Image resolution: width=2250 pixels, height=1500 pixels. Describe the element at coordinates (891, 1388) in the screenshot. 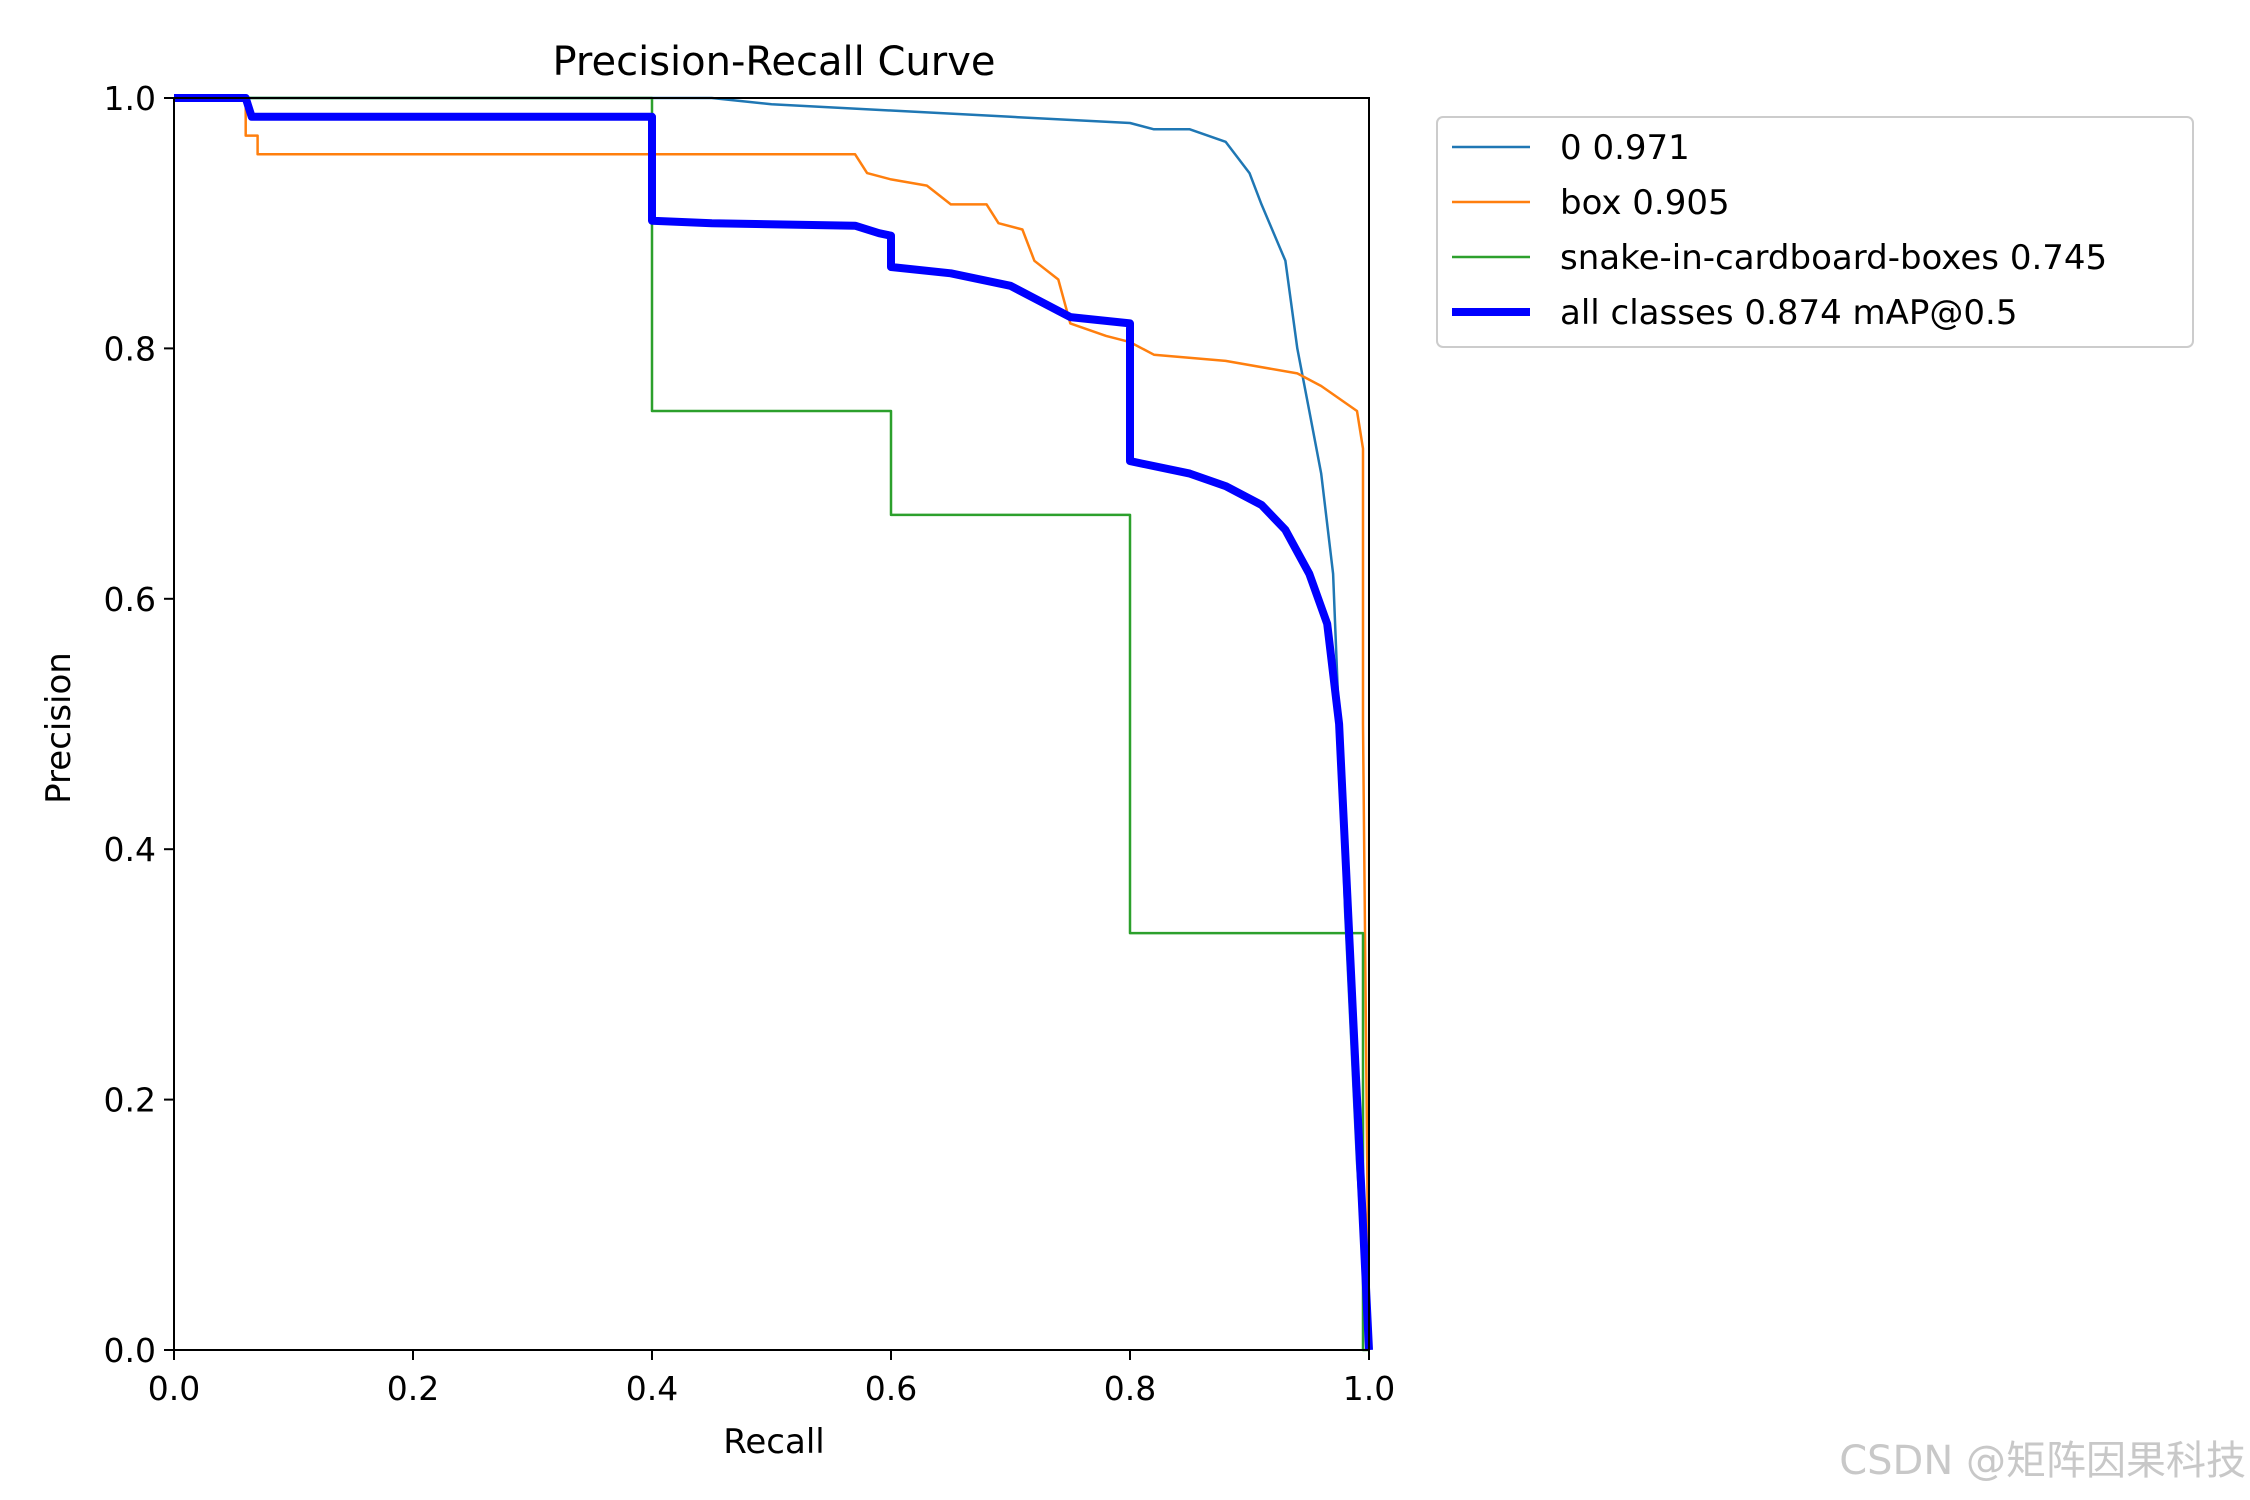

I see `x-tick-label: 0.6` at that location.